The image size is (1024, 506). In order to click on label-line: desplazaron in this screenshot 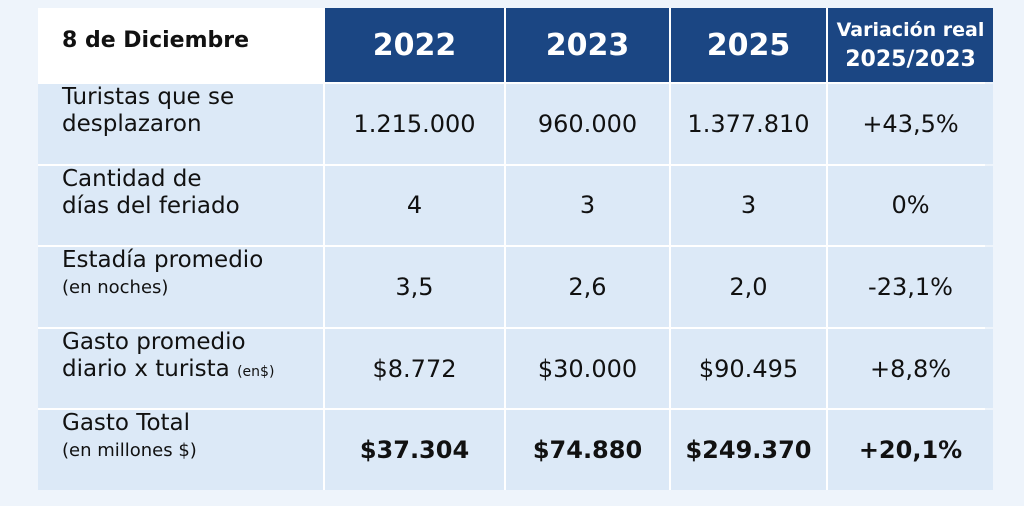, I will do `click(132, 124)`.